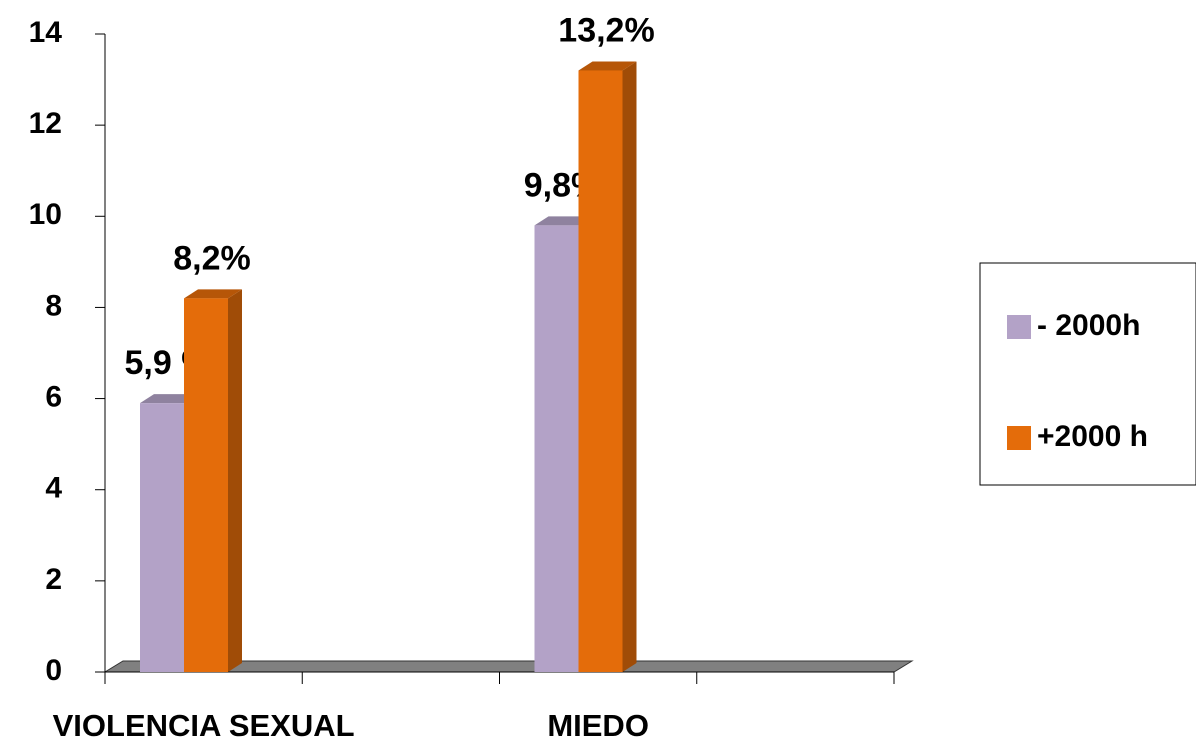 This screenshot has height=752, width=1196. What do you see at coordinates (53, 670) in the screenshot?
I see `y-tick-label: 0` at bounding box center [53, 670].